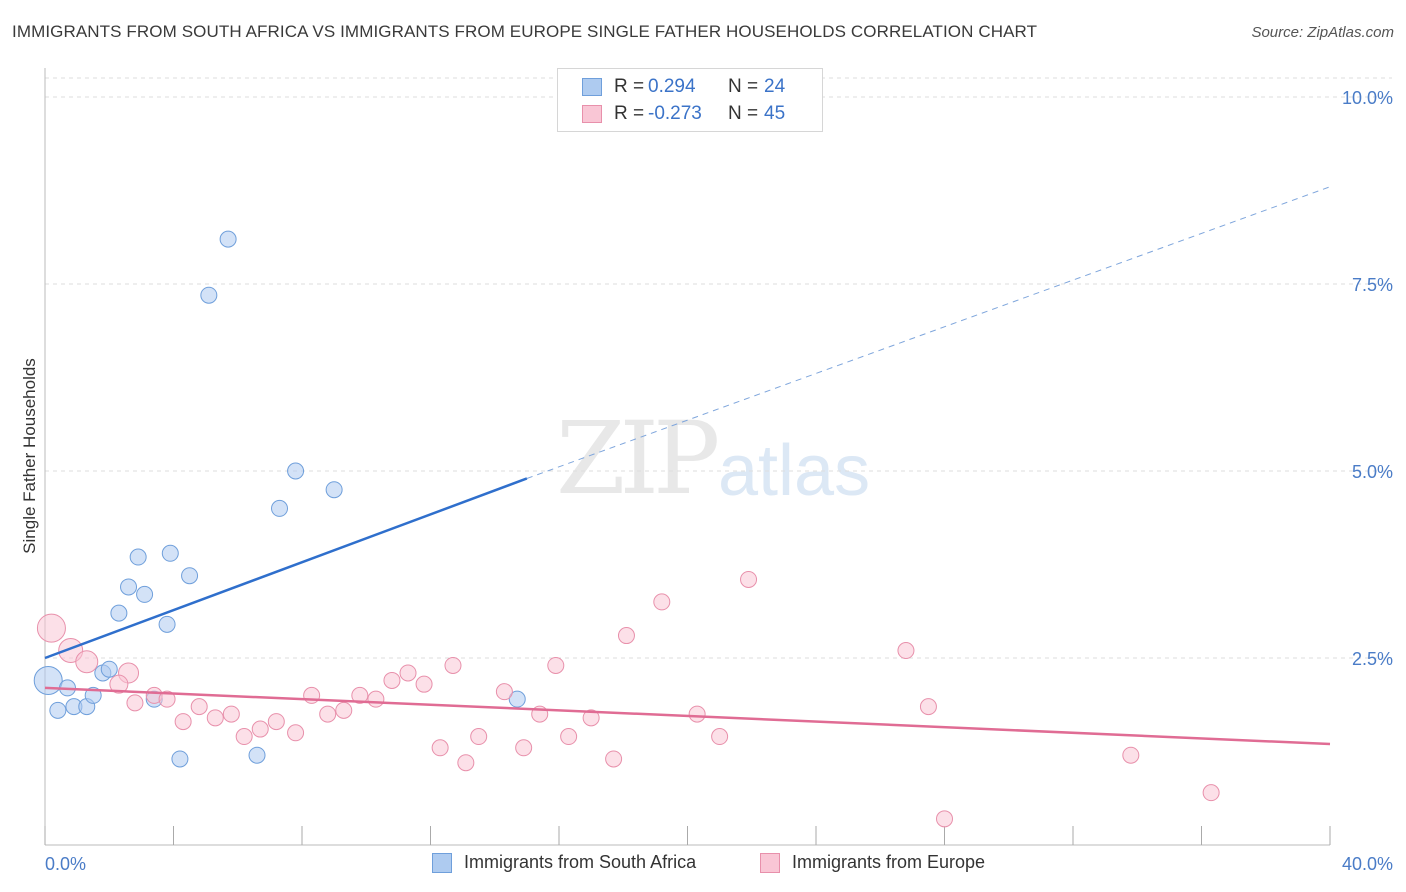  I want to click on legend-swatch-south-africa, so click(592, 87).